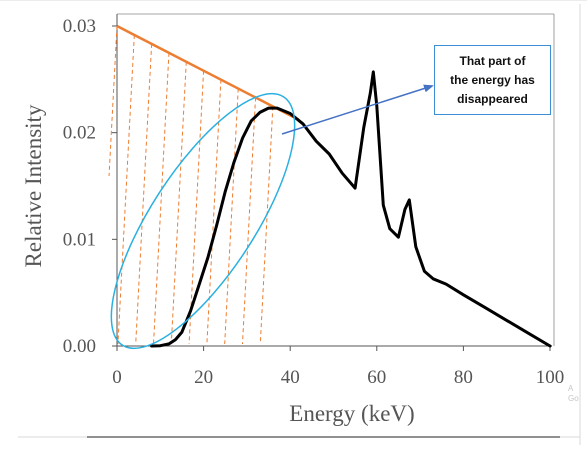 The height and width of the screenshot is (450, 587). What do you see at coordinates (573, 398) in the screenshot?
I see `watermark-line-2: Go` at bounding box center [573, 398].